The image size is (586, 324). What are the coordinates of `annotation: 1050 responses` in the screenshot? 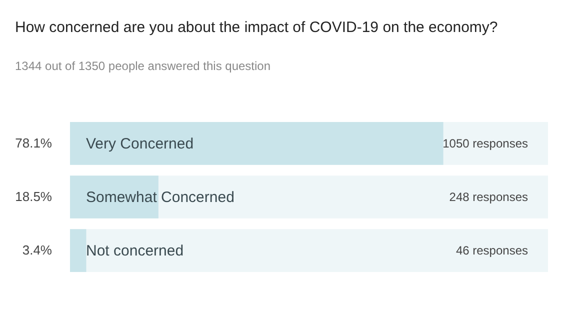 It's located at (485, 143).